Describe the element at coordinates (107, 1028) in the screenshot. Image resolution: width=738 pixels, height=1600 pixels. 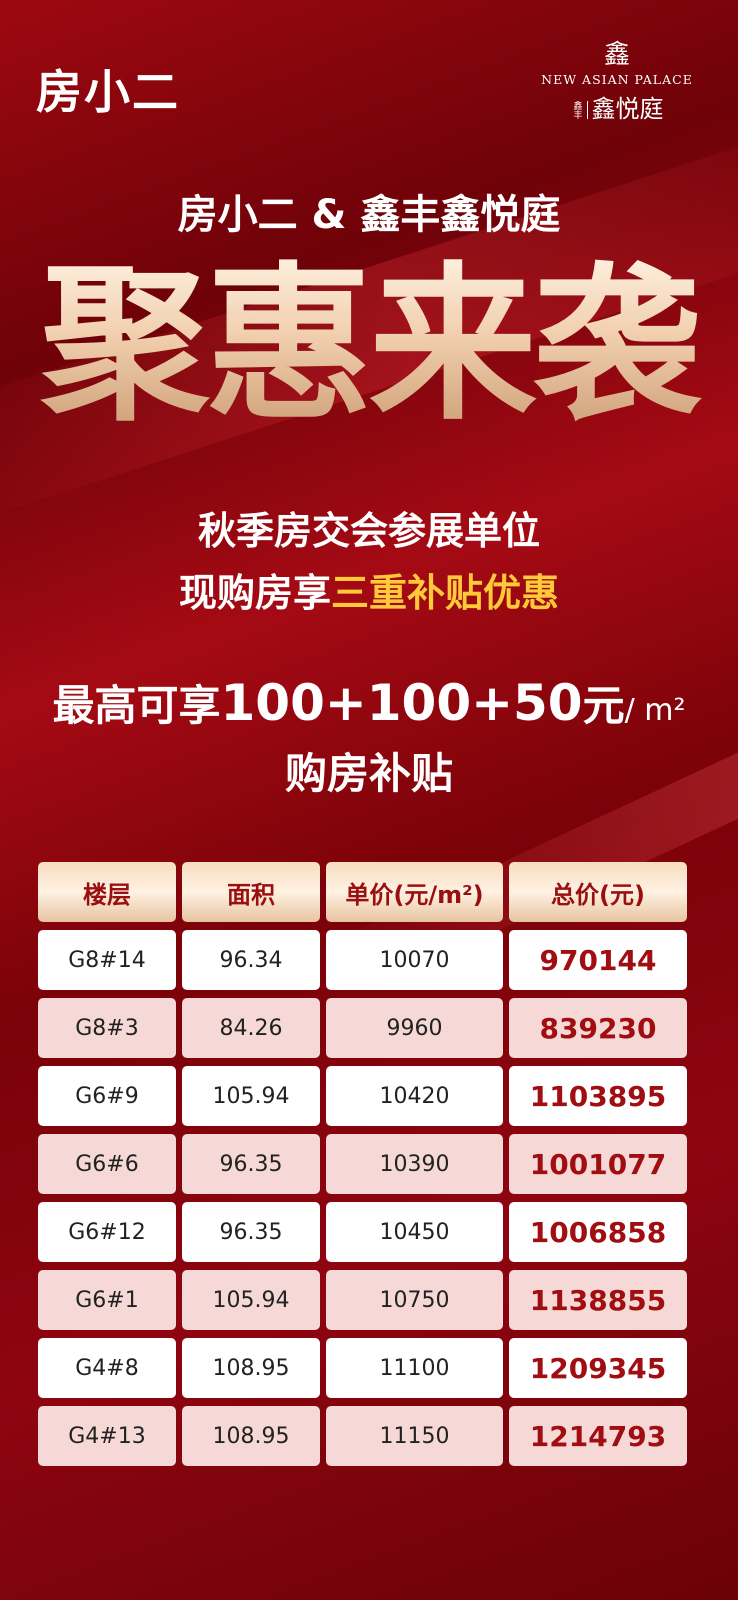
I see `cell-floor: G8#3` at that location.